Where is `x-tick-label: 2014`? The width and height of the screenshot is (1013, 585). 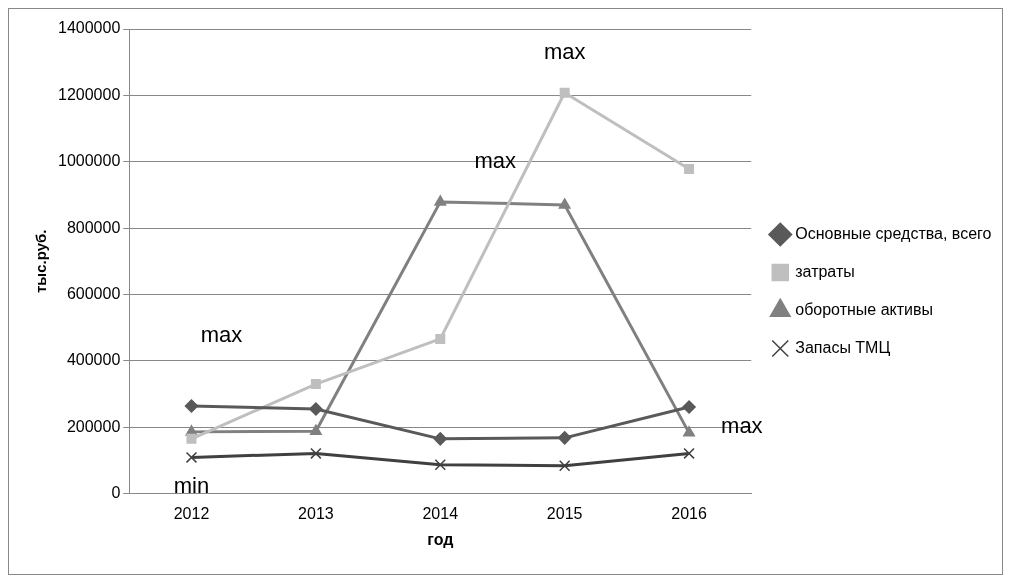
x-tick-label: 2014 is located at coordinates (440, 513).